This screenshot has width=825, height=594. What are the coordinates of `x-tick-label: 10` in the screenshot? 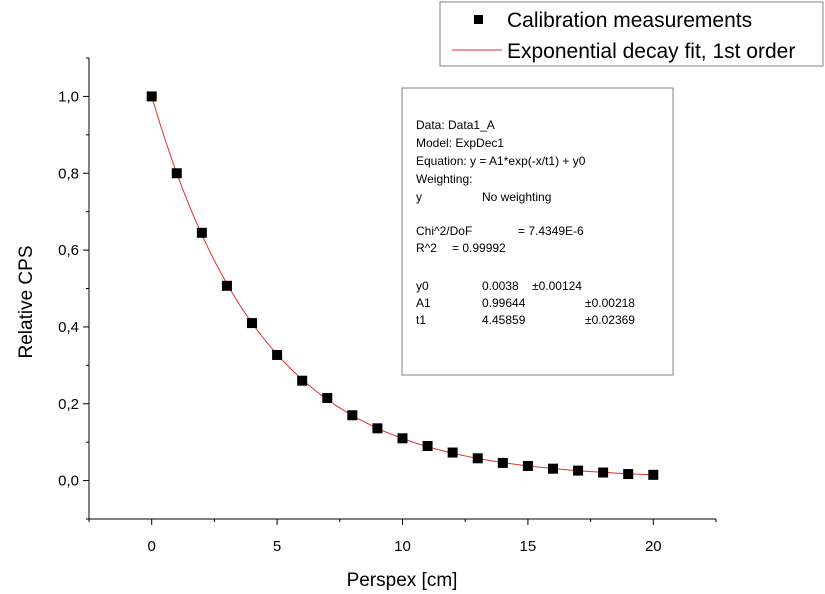 It's located at (402, 546).